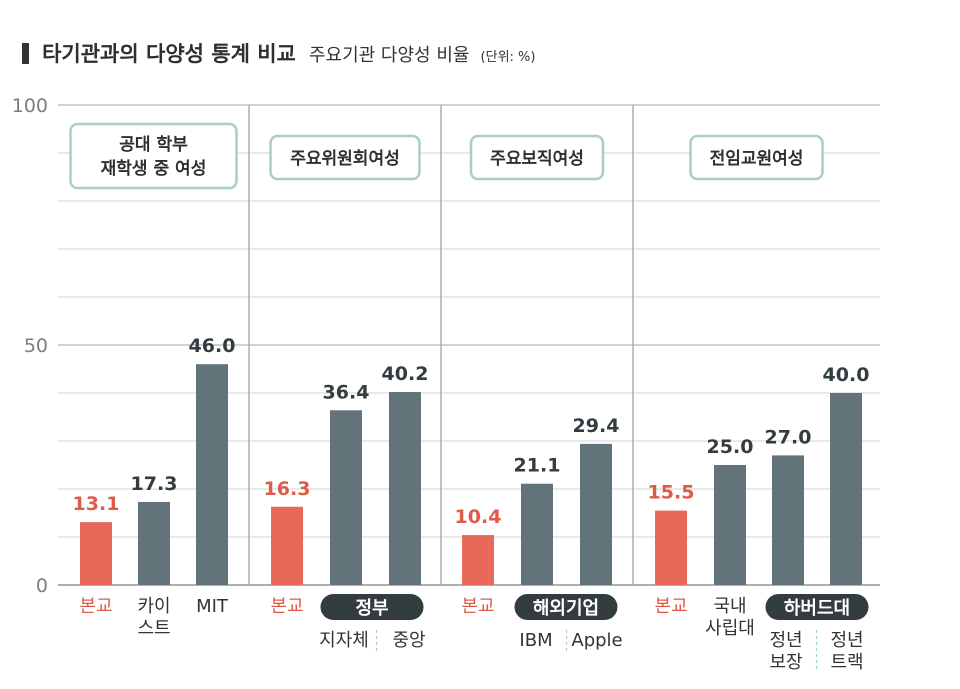 The image size is (960, 689). What do you see at coordinates (537, 466) in the screenshot?
I see `data-label: 21.1` at bounding box center [537, 466].